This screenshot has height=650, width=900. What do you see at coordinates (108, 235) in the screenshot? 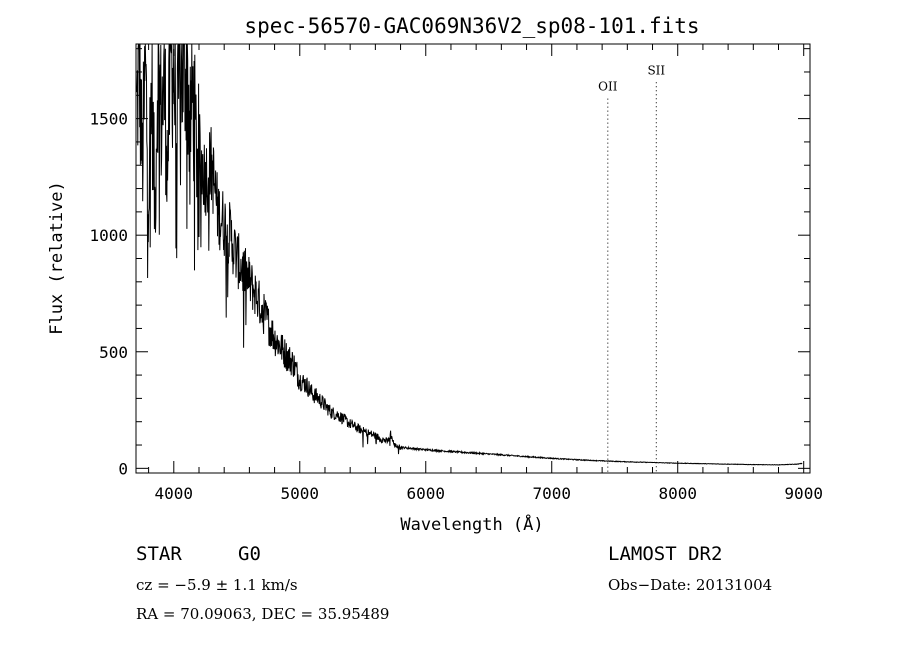
I see `y-tick-label: 1000` at bounding box center [108, 235].